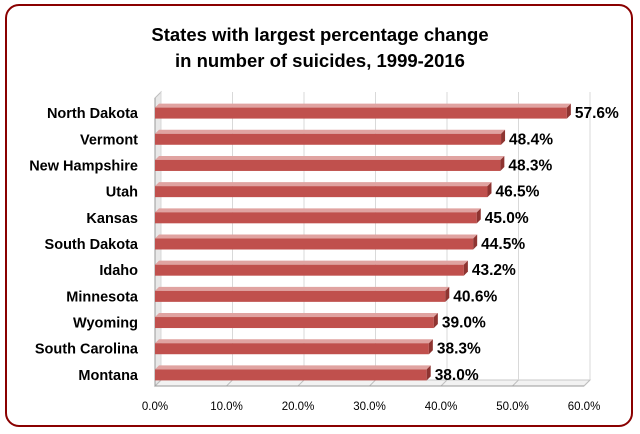 Image resolution: width=640 pixels, height=434 pixels. Describe the element at coordinates (298, 407) in the screenshot. I see `x-tick-label: 20.0%` at that location.